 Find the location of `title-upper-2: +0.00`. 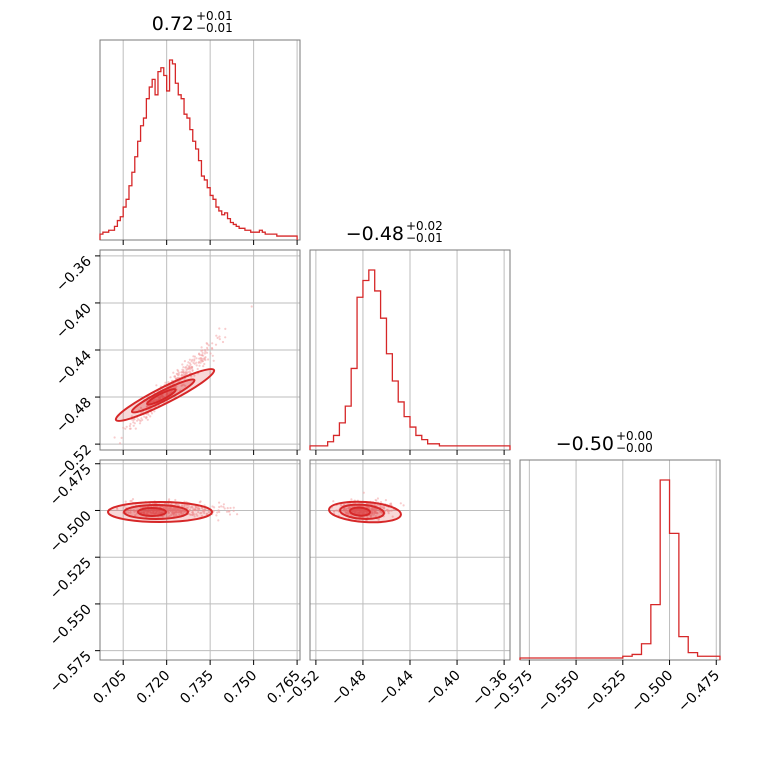

title-upper-2: +0.00 is located at coordinates (634, 436).